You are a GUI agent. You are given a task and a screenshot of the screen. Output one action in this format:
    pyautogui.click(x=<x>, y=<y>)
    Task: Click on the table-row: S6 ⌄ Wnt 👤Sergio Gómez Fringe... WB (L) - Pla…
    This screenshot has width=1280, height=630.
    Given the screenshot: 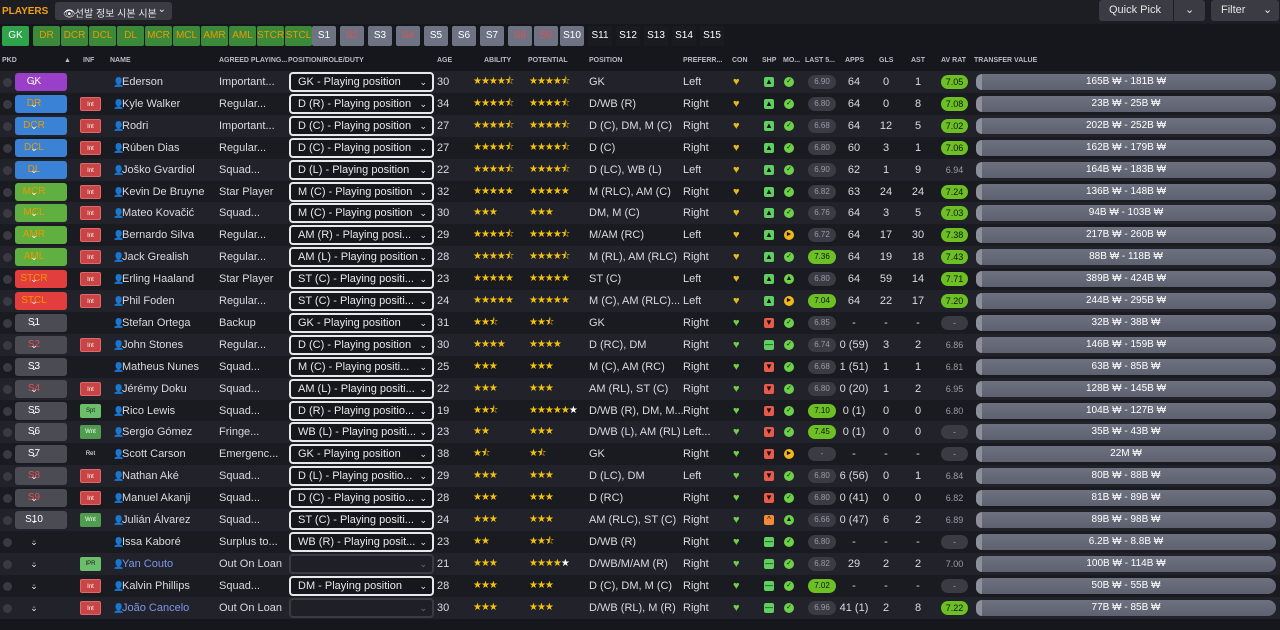 What is the action you would take?
    pyautogui.click(x=640, y=432)
    